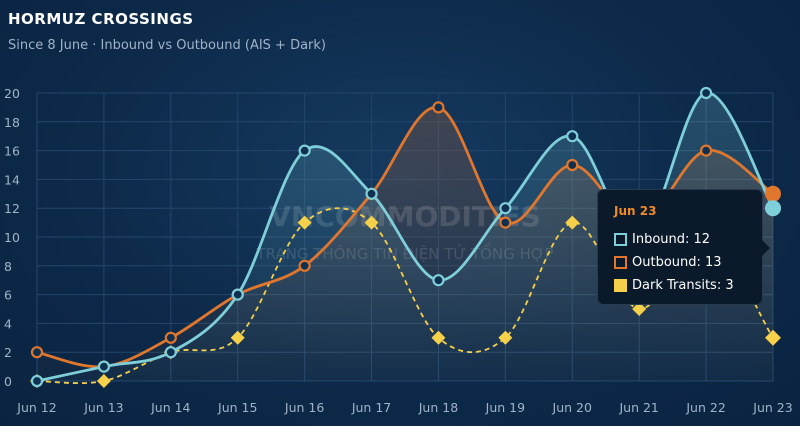 The image size is (800, 426). I want to click on x-tick-label-10: Jun 22, so click(705, 407).